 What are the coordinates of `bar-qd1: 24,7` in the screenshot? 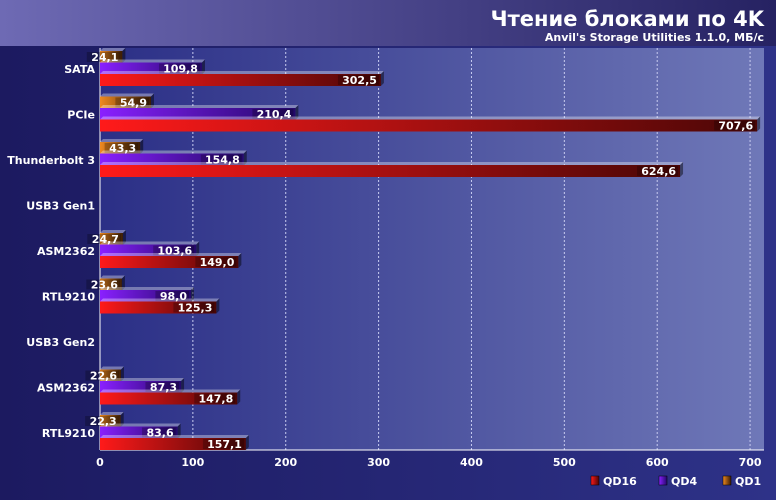 It's located at (106, 238).